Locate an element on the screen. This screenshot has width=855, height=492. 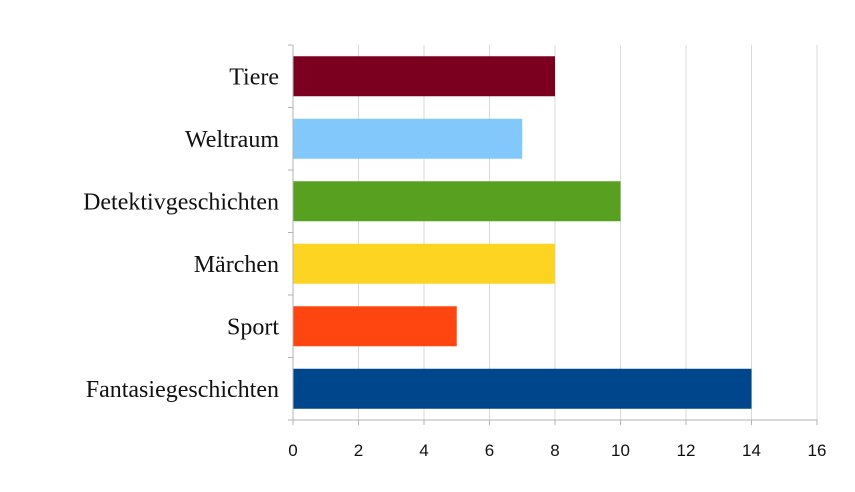
x-tick-label-2: 2 is located at coordinates (358, 450).